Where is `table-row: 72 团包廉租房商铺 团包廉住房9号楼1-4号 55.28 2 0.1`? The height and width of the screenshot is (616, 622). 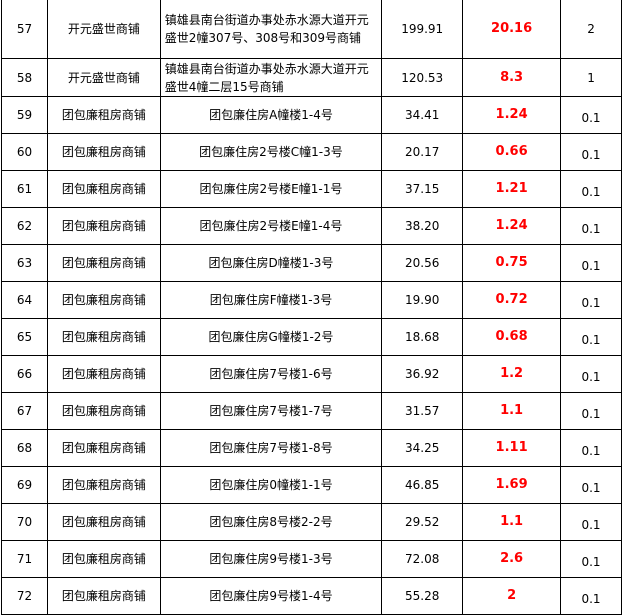
table-row: 72 团包廉租房商铺 团包廉住房9号楼1-4号 55.28 2 0.1 is located at coordinates (311, 596).